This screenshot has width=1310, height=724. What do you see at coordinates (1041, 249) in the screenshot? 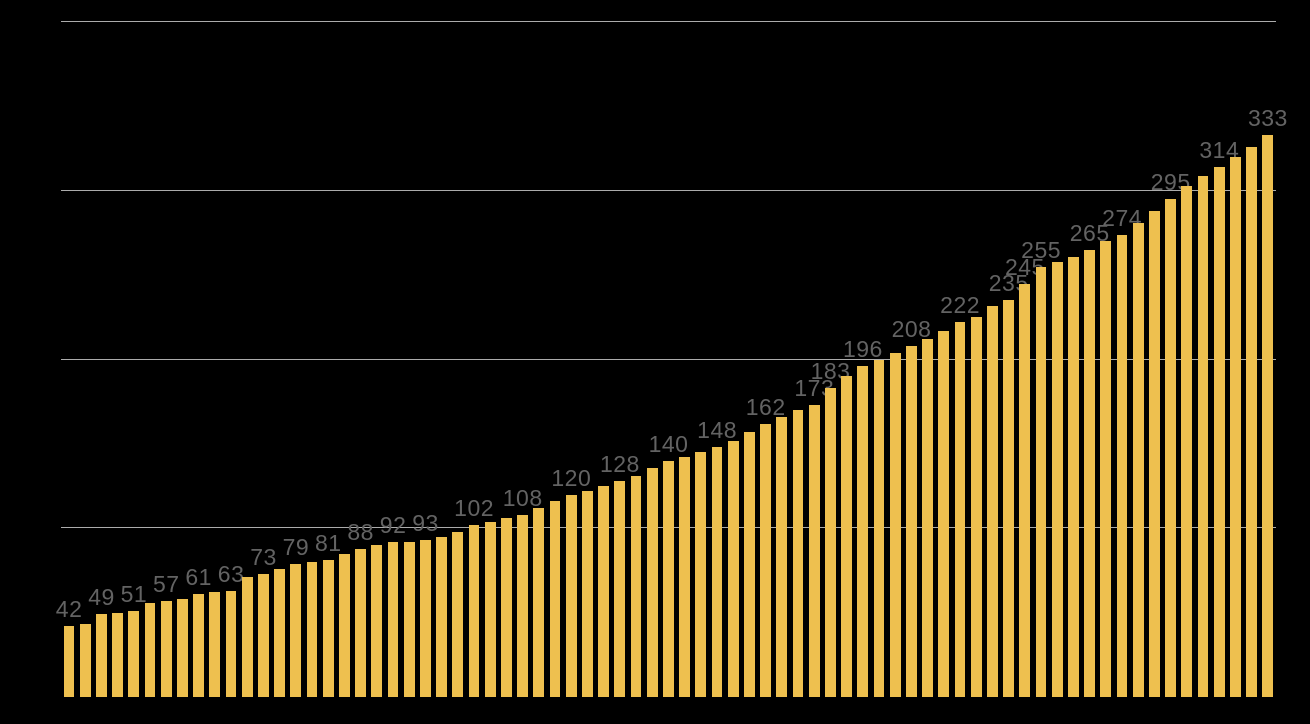
I see `bar-value-label-61: 255` at bounding box center [1041, 249].